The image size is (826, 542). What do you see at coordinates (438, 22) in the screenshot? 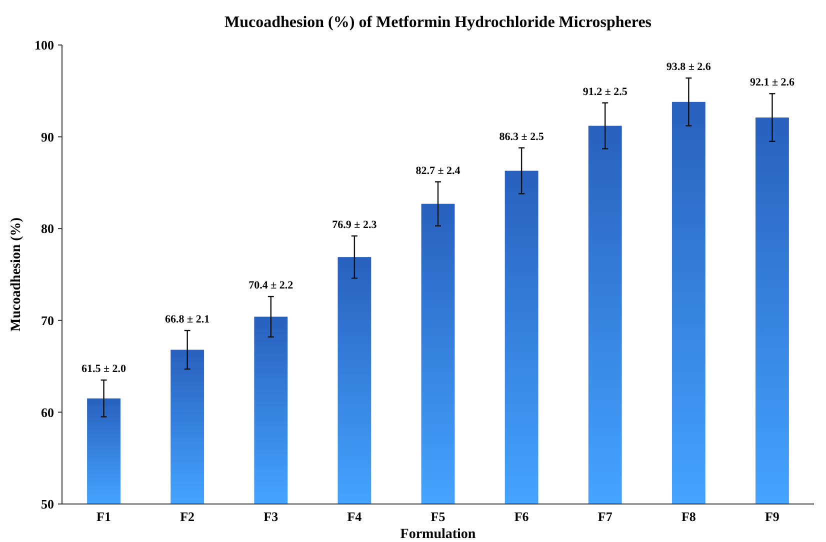
I see `chart-title: Mucoadhesion (%) of Metformin Hydrochloride Microspheres` at bounding box center [438, 22].